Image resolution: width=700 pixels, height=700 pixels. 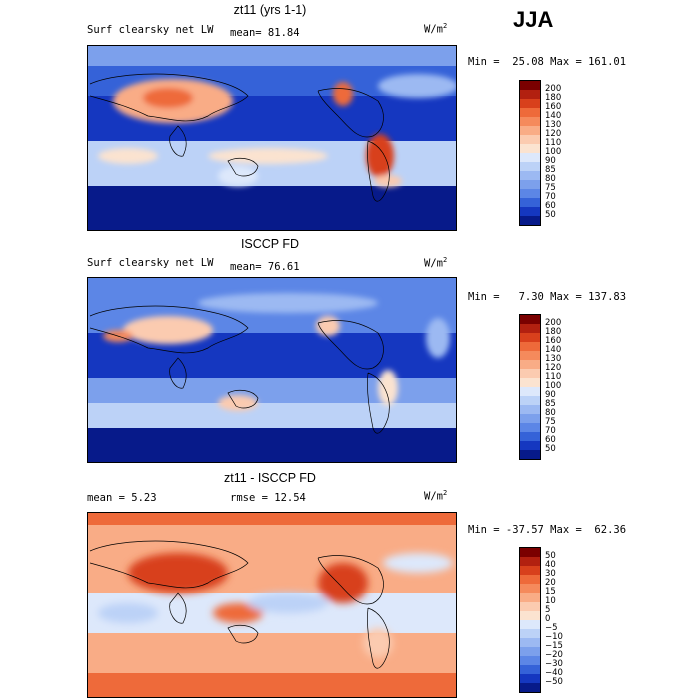 What do you see at coordinates (272, 138) in the screenshot?
I see `map-model` at bounding box center [272, 138].